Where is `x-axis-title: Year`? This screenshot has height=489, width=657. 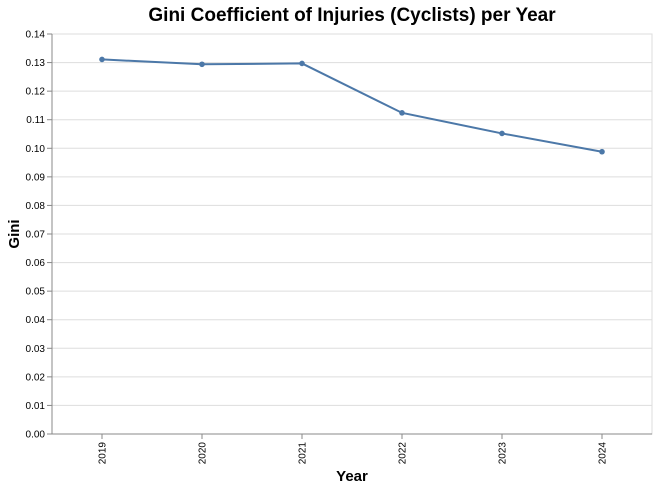 x-axis-title: Year is located at coordinates (352, 476).